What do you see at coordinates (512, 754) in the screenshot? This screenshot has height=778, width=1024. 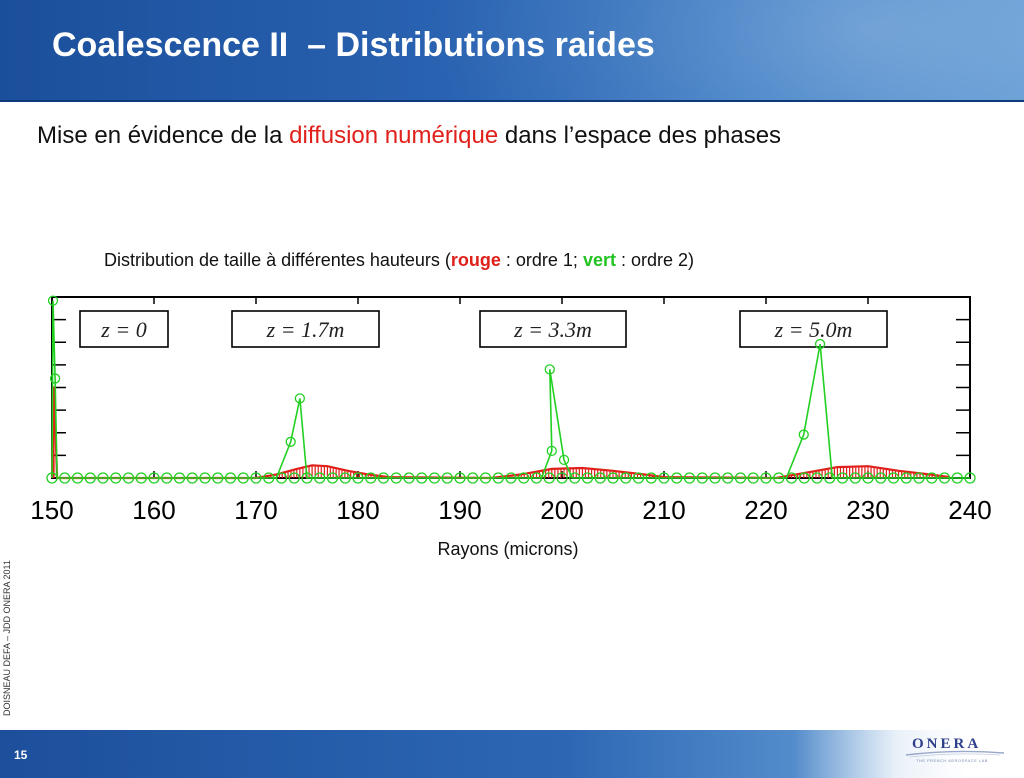 I see `footer-bar: 15` at bounding box center [512, 754].